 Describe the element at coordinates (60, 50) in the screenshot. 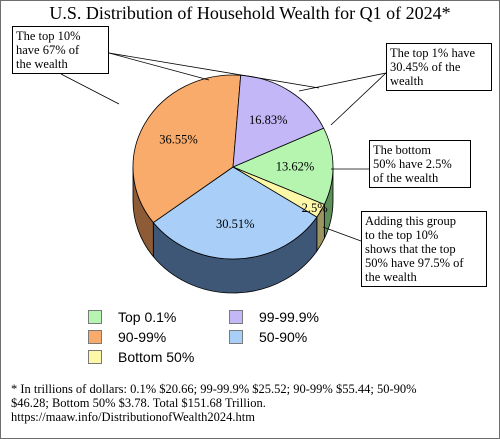

I see `callout-top-10-percent: The top 10% have 67% of the wealth` at that location.